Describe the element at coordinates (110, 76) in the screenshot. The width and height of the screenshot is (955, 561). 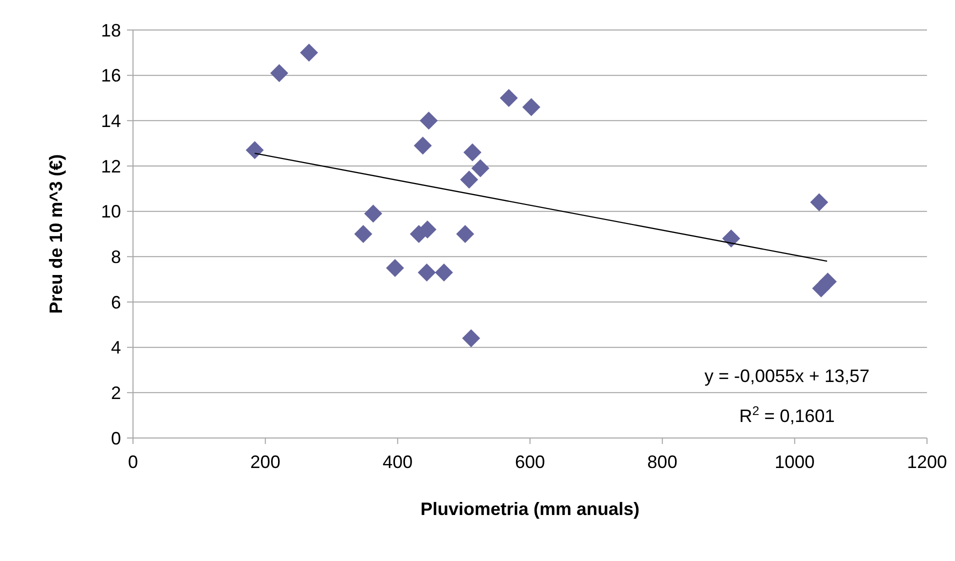
I see `y-tick-label: 16` at that location.